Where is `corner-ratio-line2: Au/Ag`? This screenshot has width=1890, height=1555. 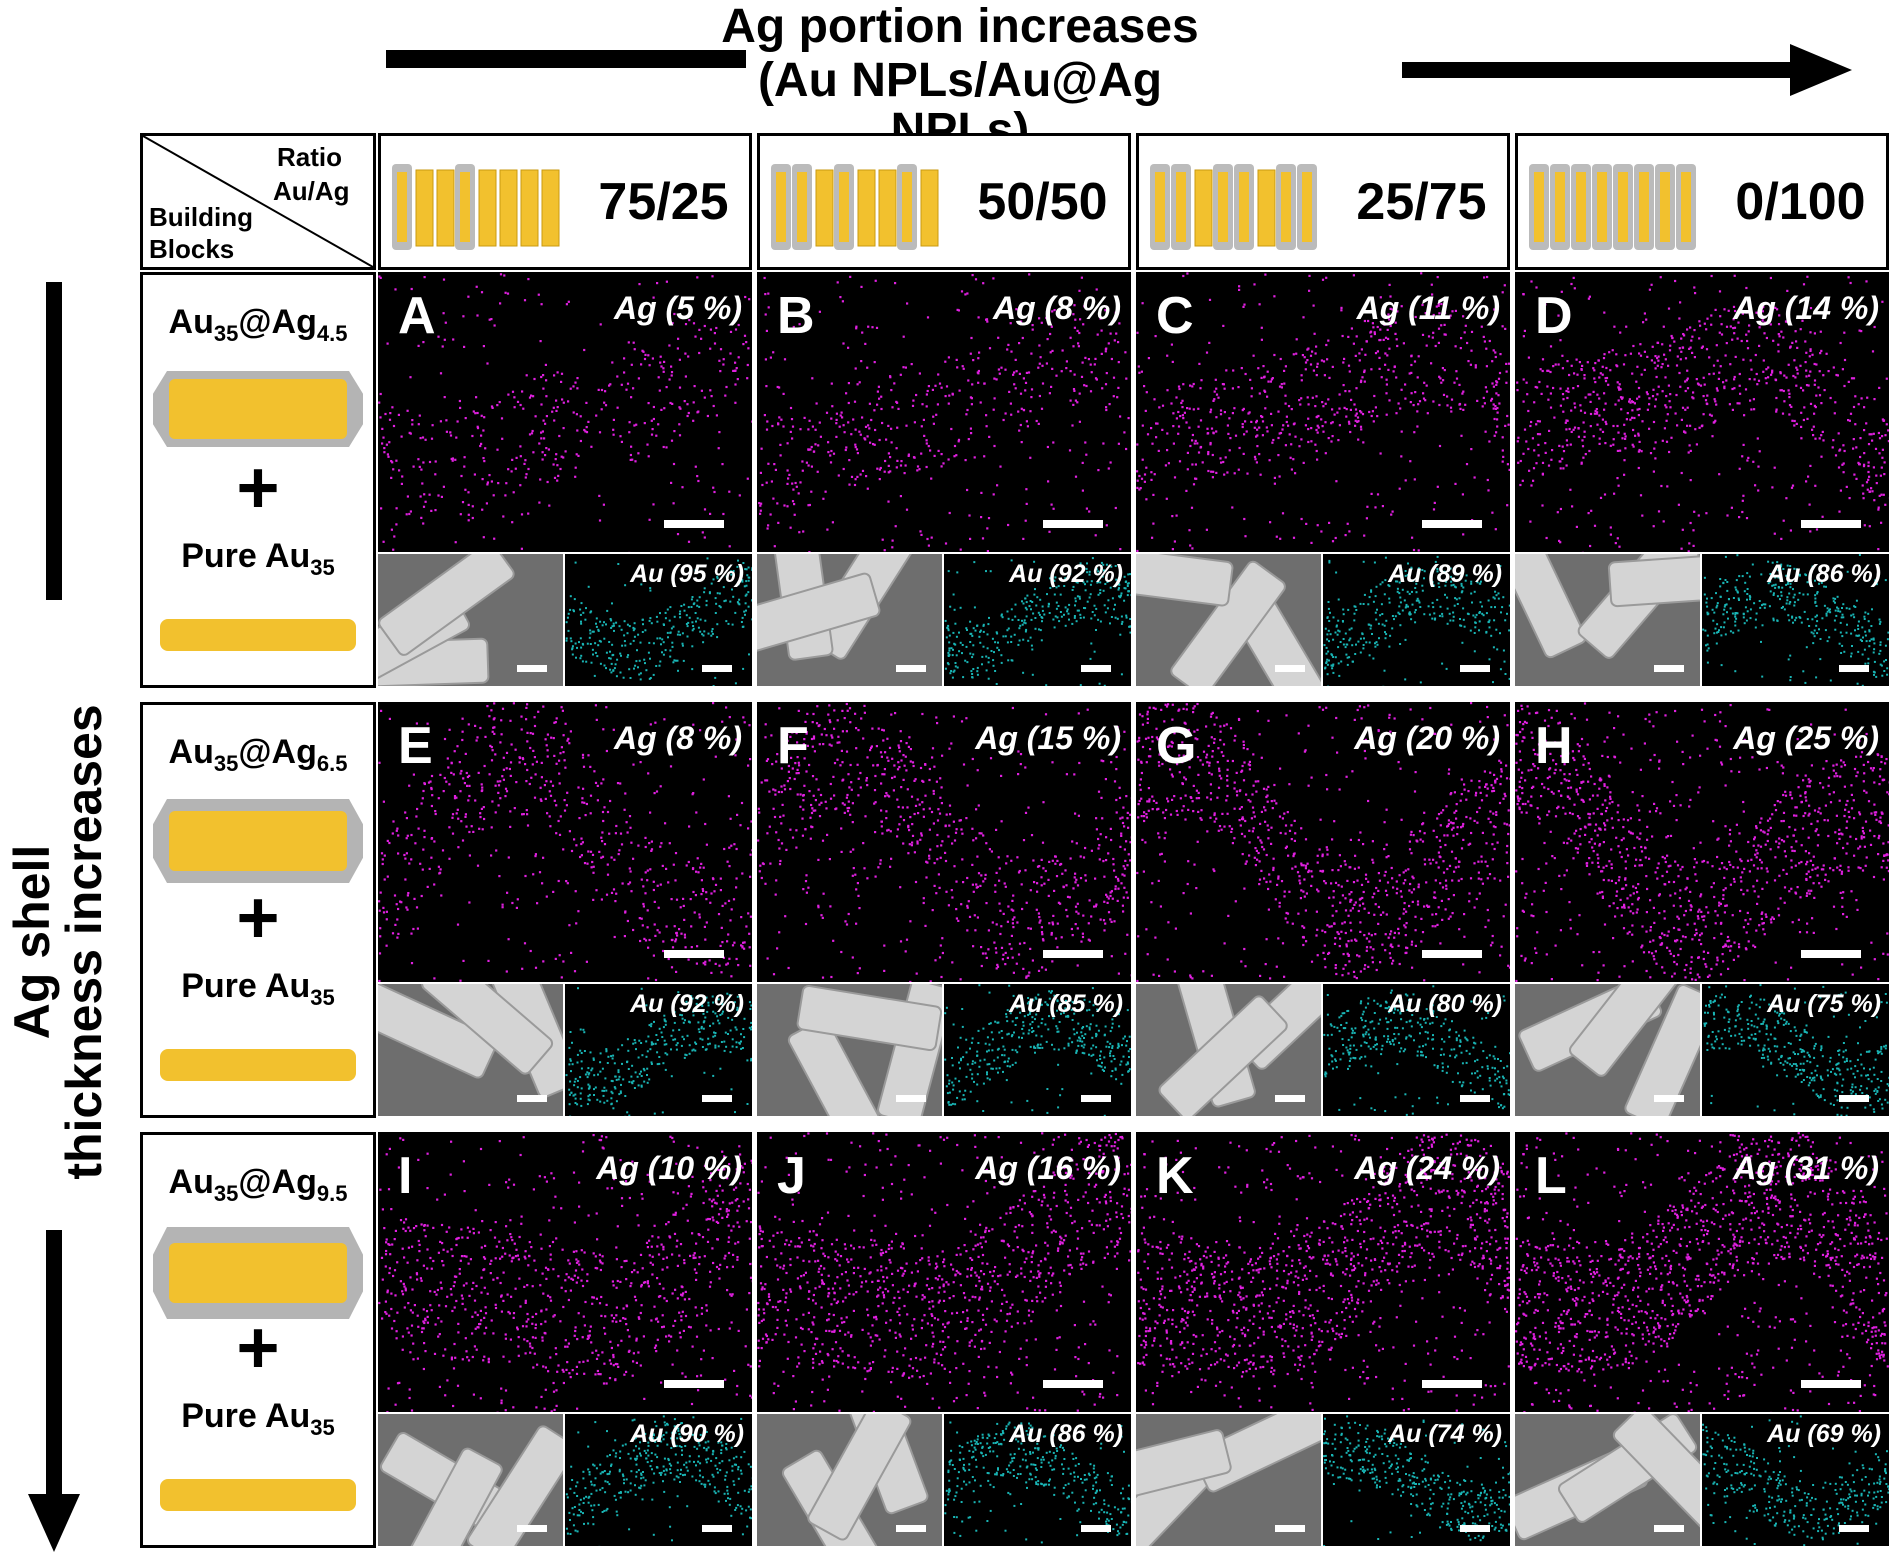 corner-ratio-line2: Au/Ag is located at coordinates (311, 191).